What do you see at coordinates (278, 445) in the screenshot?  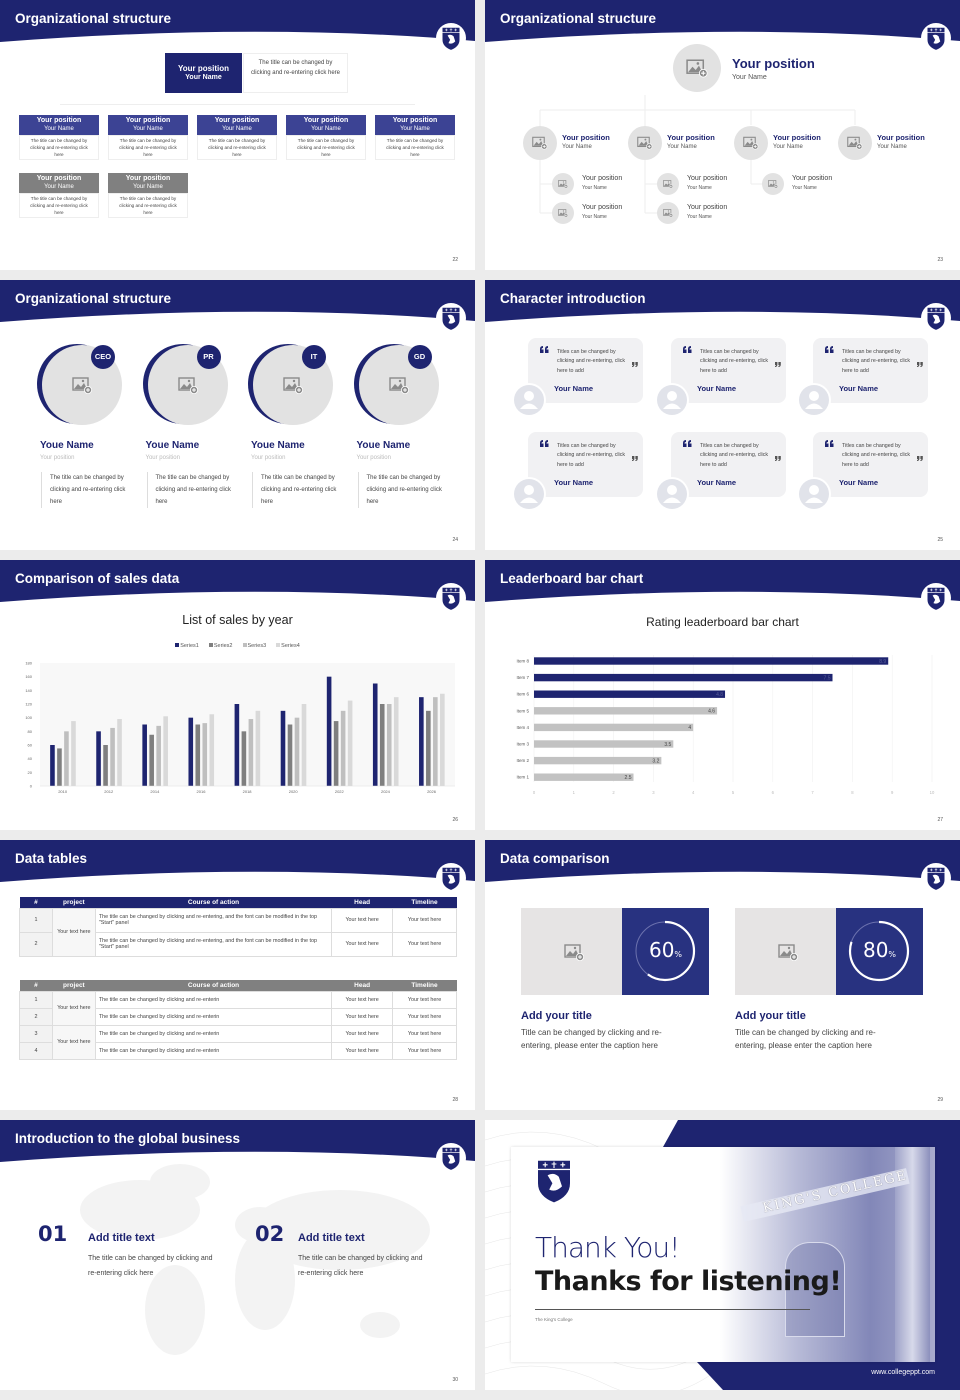 I see `member-name: Youe Name` at bounding box center [278, 445].